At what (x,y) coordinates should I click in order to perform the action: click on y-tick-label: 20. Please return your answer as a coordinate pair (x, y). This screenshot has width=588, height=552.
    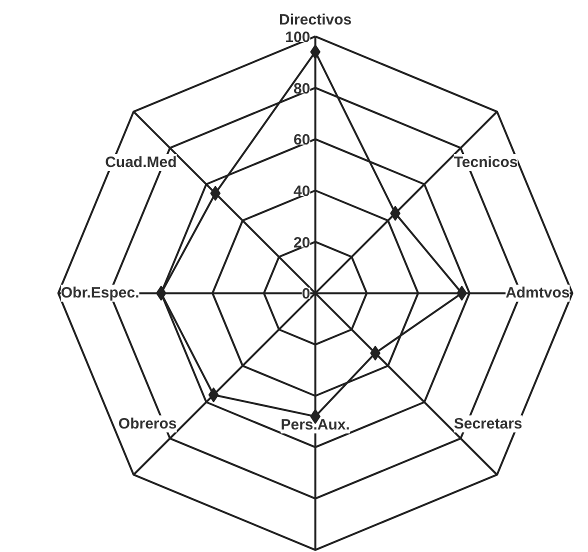
    Looking at the image, I should click on (301, 243).